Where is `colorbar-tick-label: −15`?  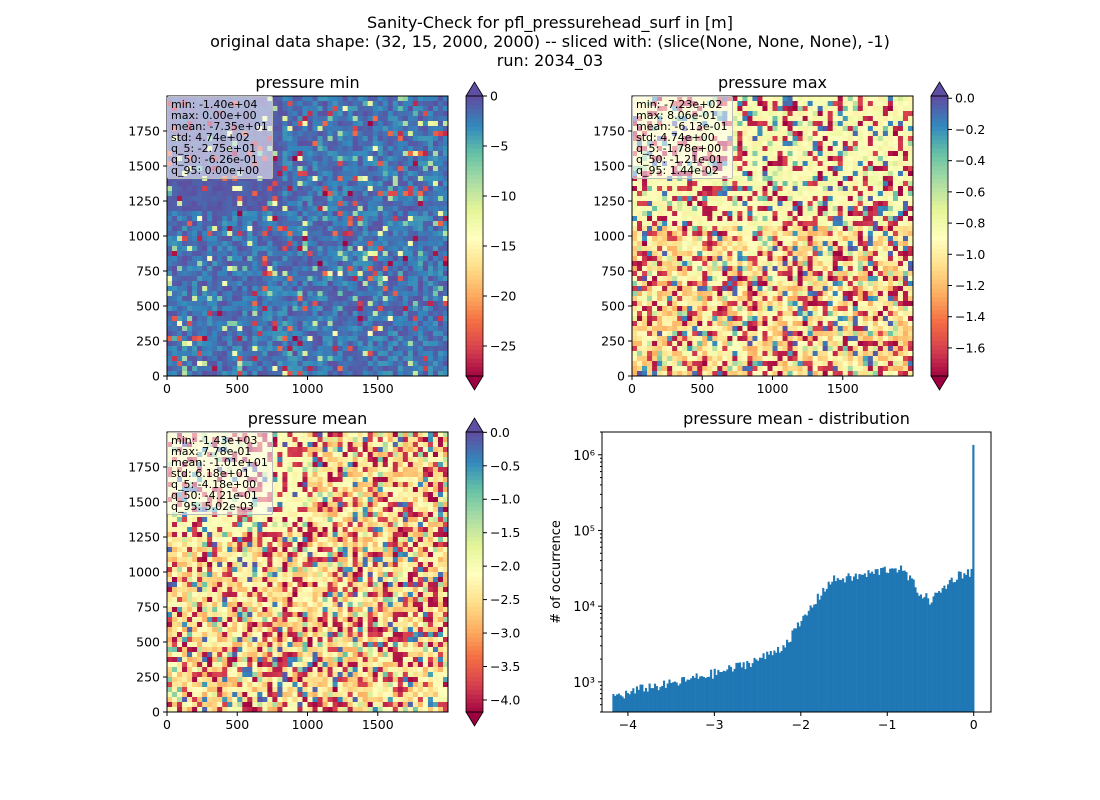
colorbar-tick-label: −15 is located at coordinates (503, 246).